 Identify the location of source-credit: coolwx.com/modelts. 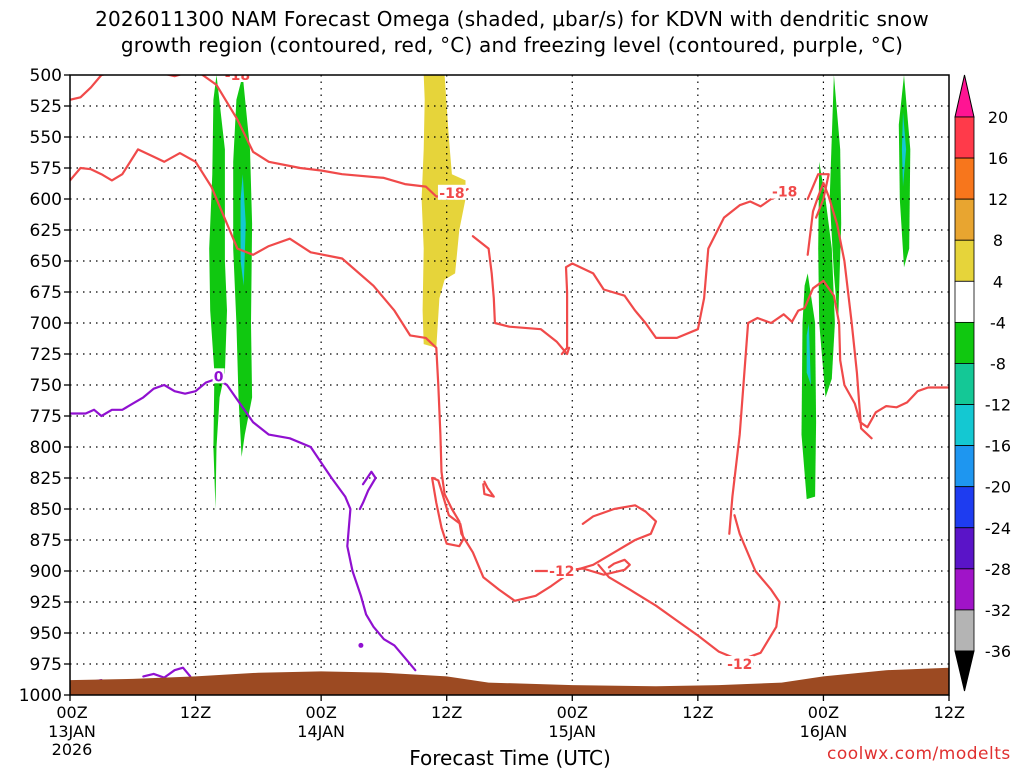
(919, 754).